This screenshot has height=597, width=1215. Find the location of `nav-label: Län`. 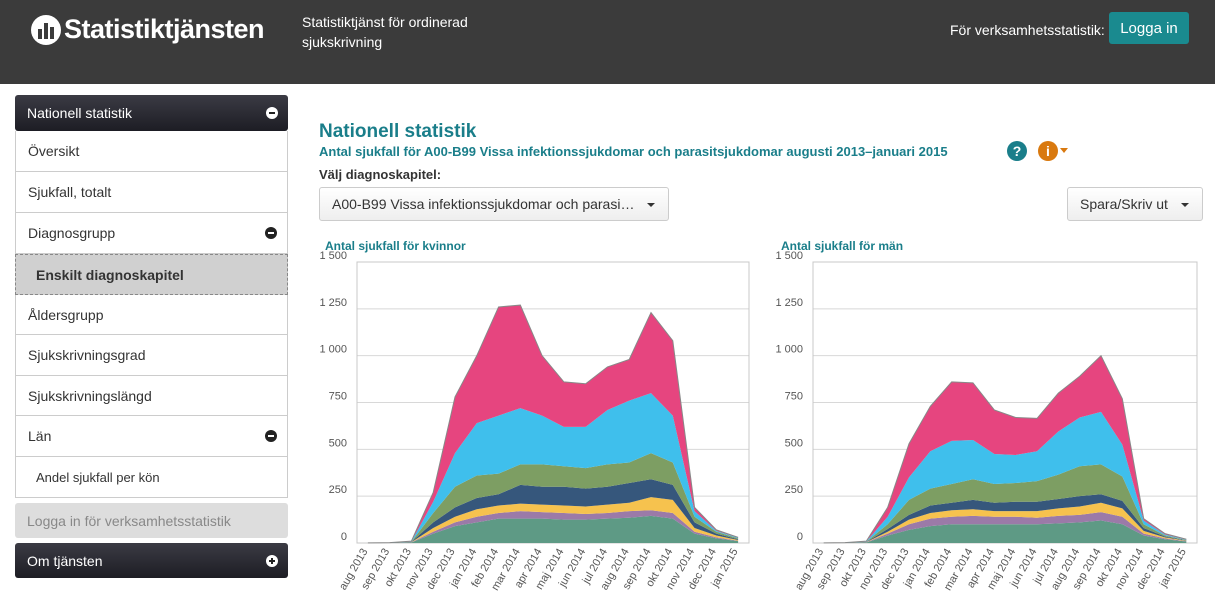

nav-label: Län is located at coordinates (40, 436).